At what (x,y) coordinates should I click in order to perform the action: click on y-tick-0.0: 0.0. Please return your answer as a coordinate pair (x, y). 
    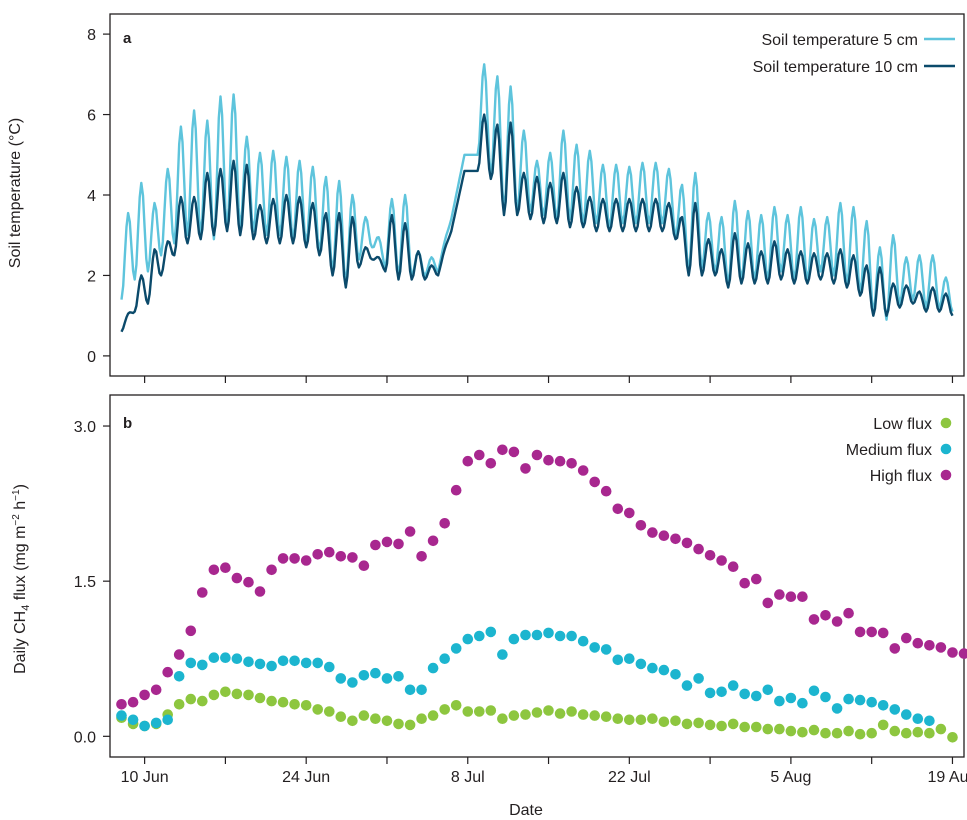
    Looking at the image, I should click on (92, 737).